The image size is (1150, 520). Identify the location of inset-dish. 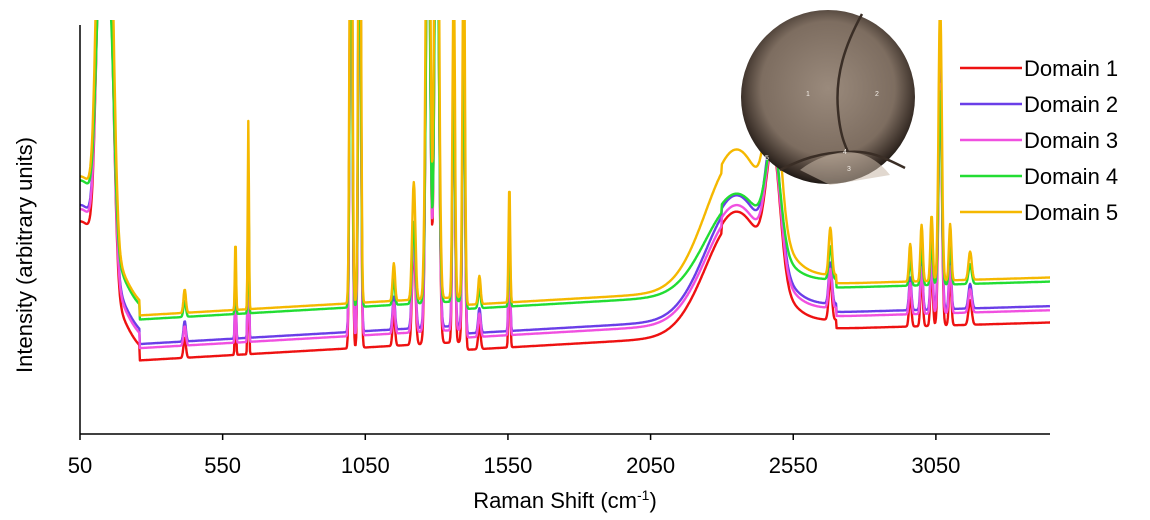
(828, 97).